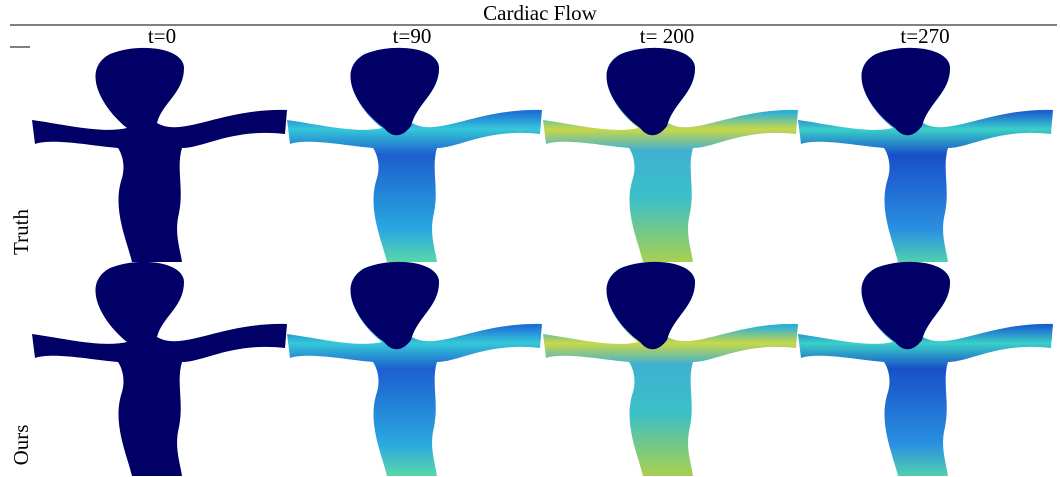  I want to click on figure-title: Cardiac Flow, so click(540, 13).